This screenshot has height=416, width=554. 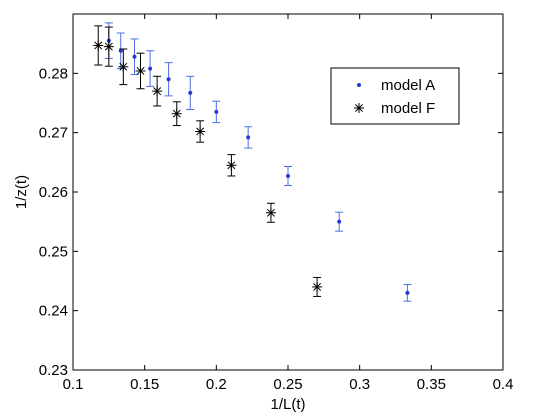 What do you see at coordinates (53, 133) in the screenshot?
I see `y-tick-label: 0.27` at bounding box center [53, 133].